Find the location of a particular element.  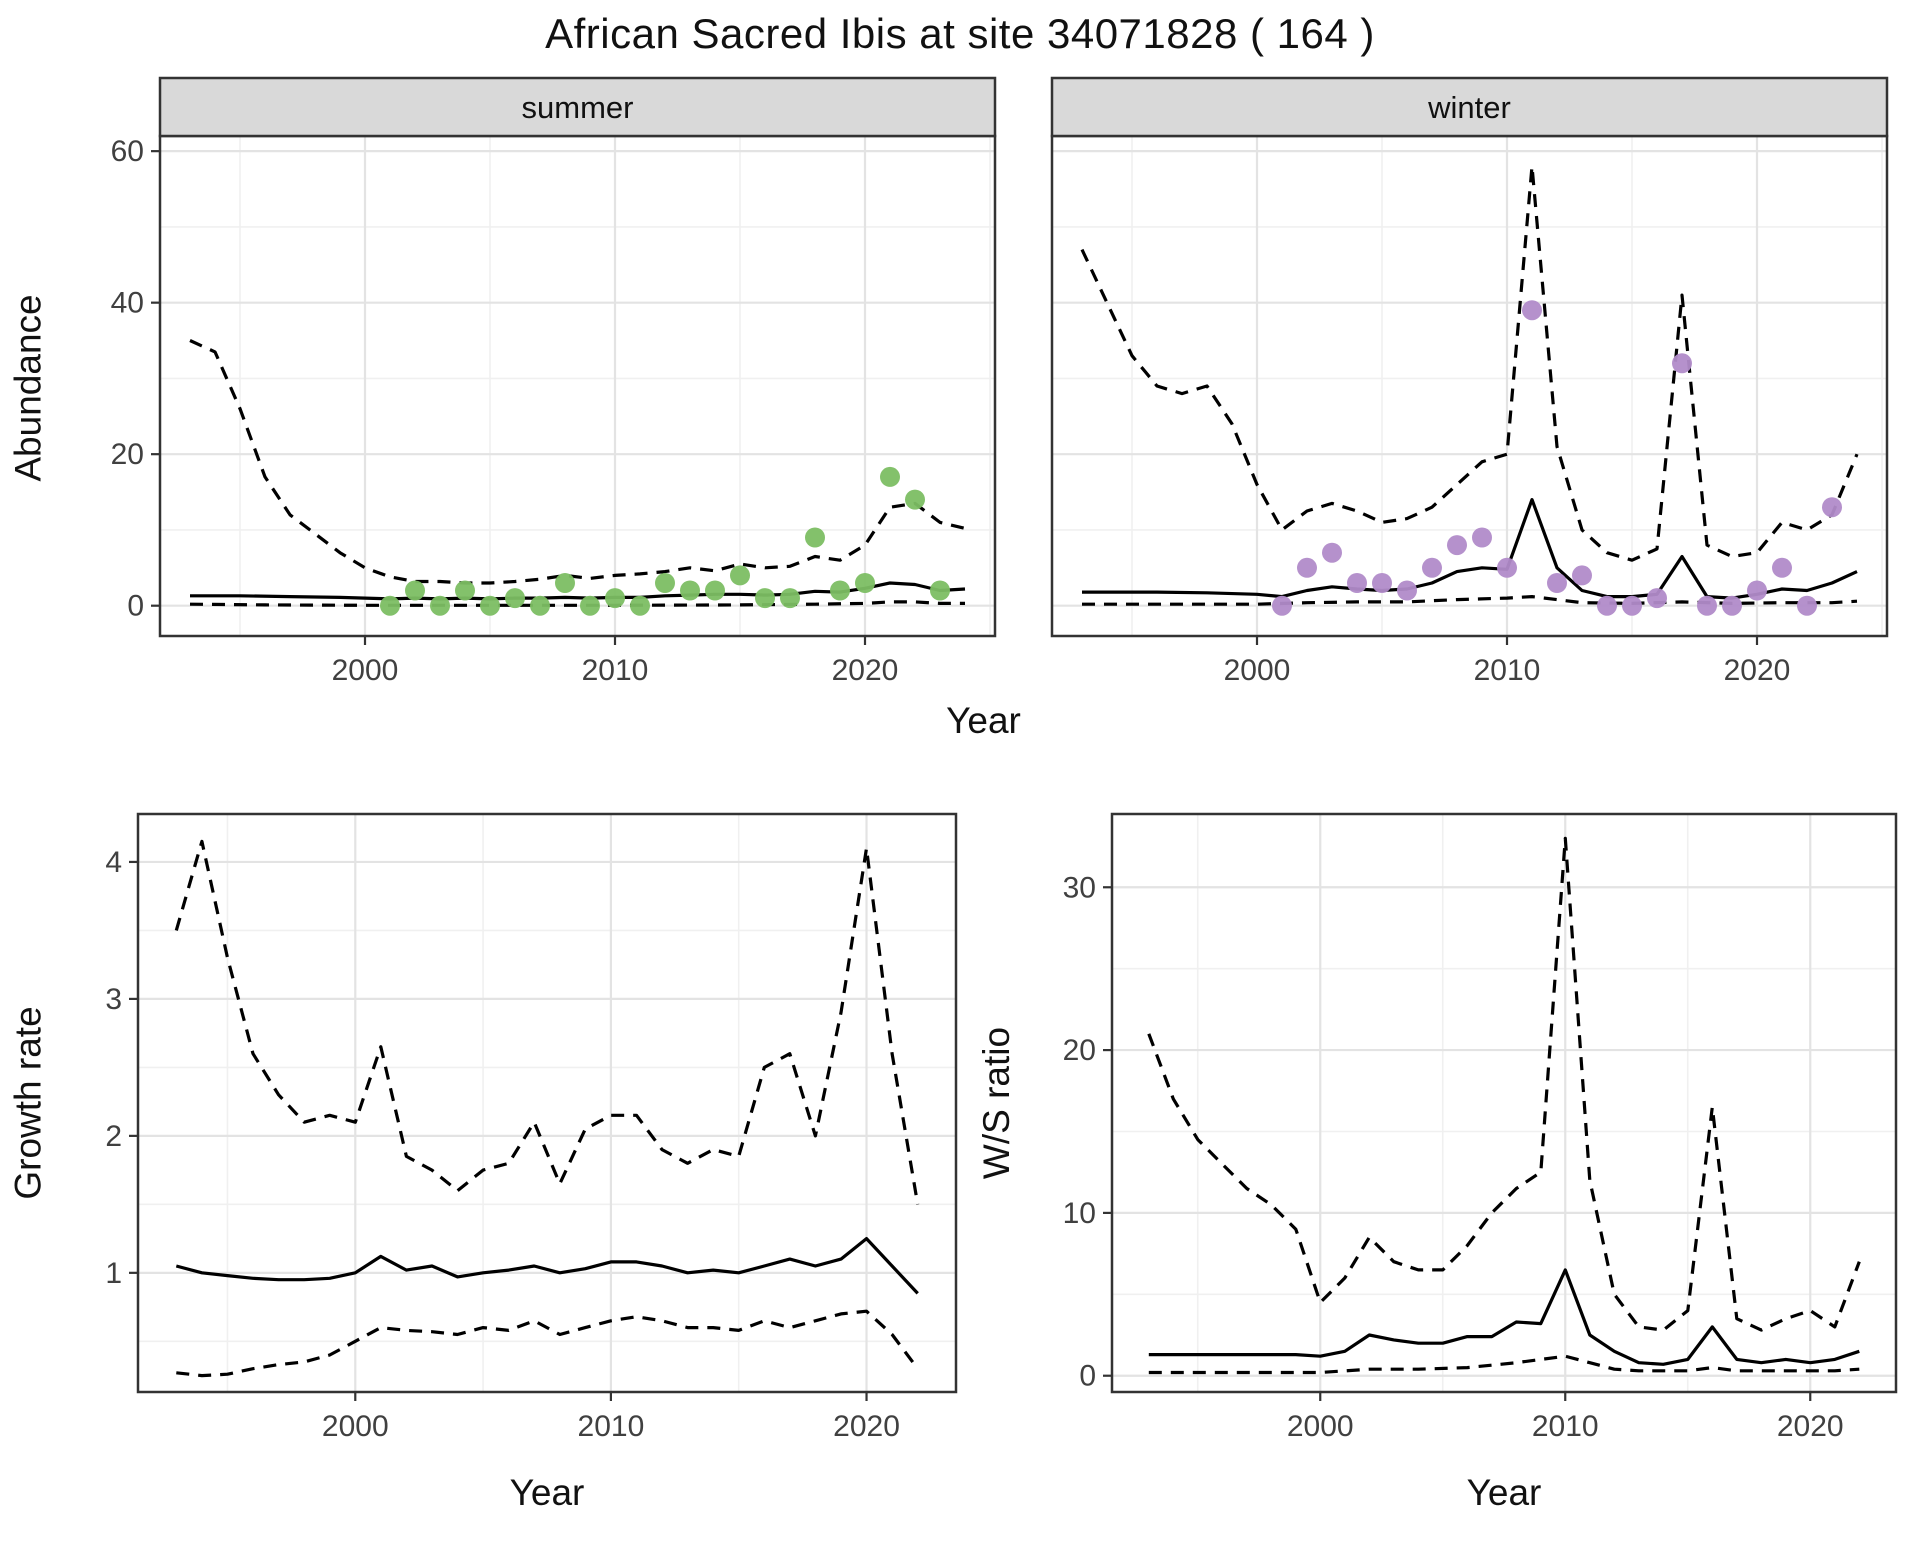

svg-text: winter is located at coordinates (1469, 107).